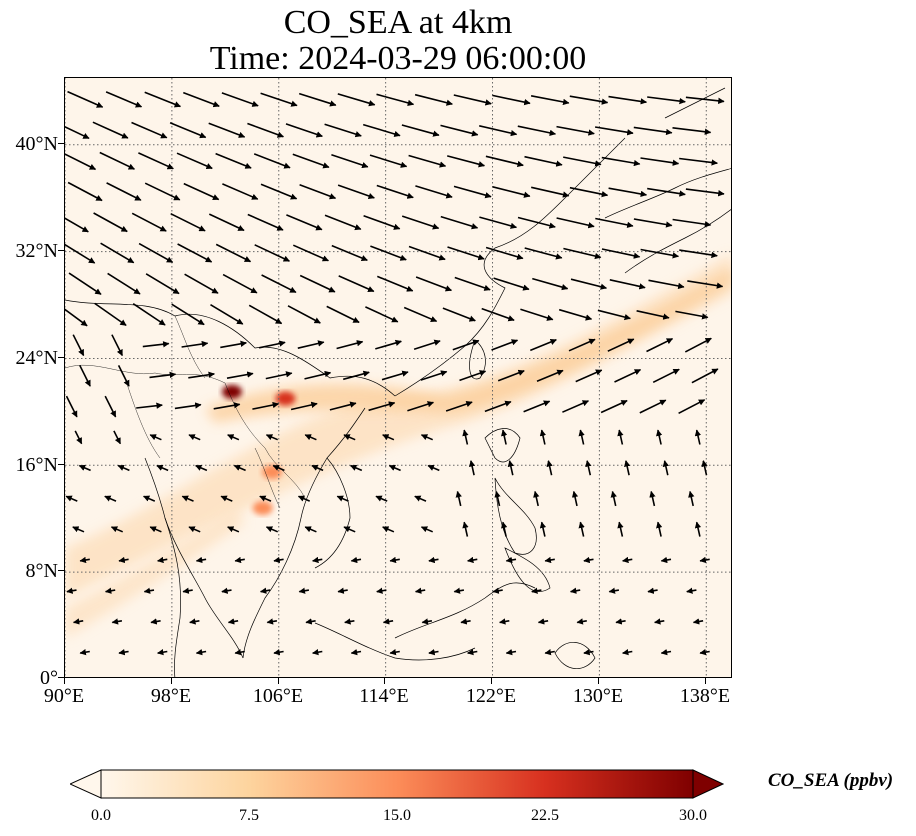 Image resolution: width=916 pixels, height=836 pixels. What do you see at coordinates (598, 696) in the screenshot?
I see `lon-label: 130°E` at bounding box center [598, 696].